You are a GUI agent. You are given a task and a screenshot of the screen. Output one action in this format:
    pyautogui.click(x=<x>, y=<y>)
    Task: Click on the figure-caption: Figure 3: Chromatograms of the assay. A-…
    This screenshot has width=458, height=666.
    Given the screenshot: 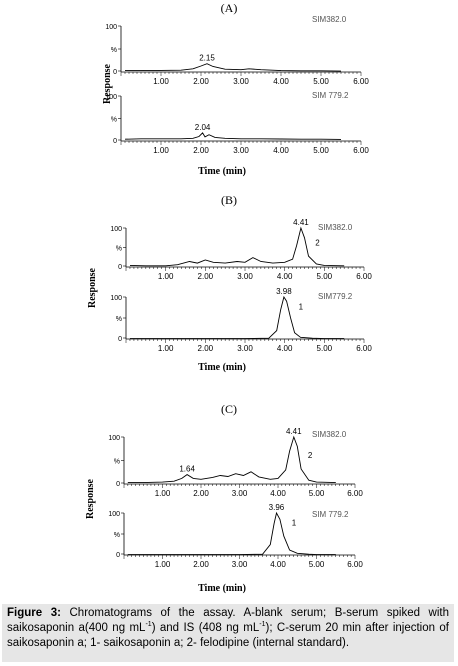 What is the action you would take?
    pyautogui.click(x=228, y=633)
    